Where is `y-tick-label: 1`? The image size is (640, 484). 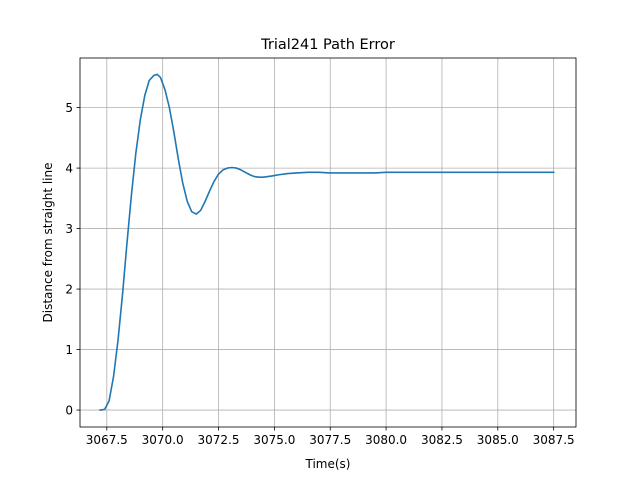 y-tick-label: 1 is located at coordinates (69, 350).